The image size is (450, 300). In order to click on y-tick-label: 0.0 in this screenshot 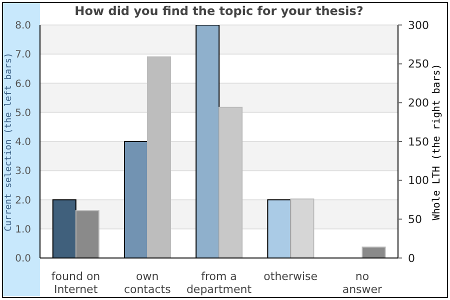, I will do `click(23, 259)`.